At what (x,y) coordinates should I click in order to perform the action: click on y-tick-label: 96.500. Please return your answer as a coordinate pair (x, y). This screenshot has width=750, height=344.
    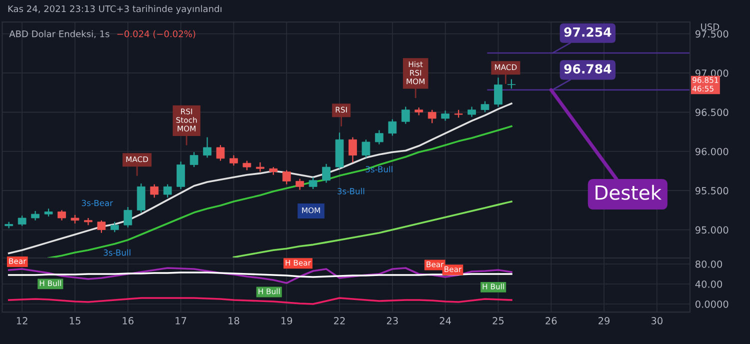
    Looking at the image, I should click on (711, 112).